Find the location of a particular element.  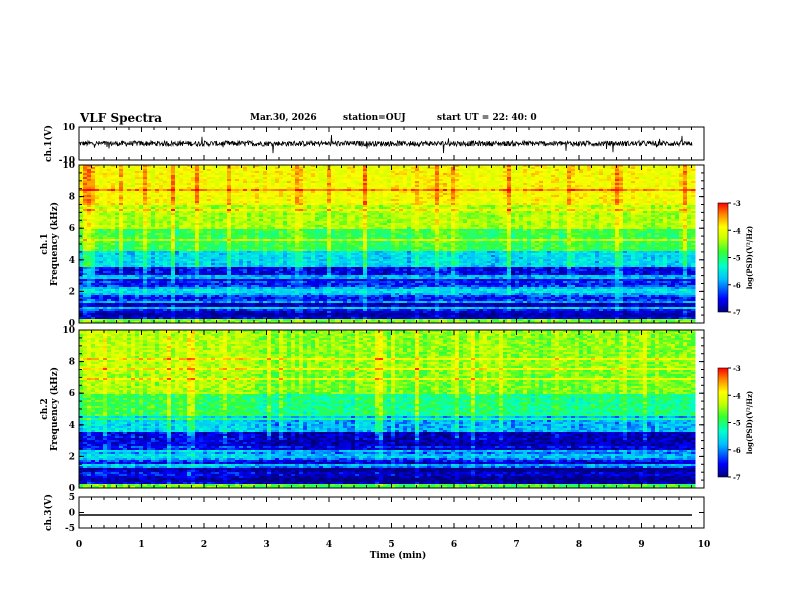

y-axis-label: ch.1(V) is located at coordinates (48, 143).